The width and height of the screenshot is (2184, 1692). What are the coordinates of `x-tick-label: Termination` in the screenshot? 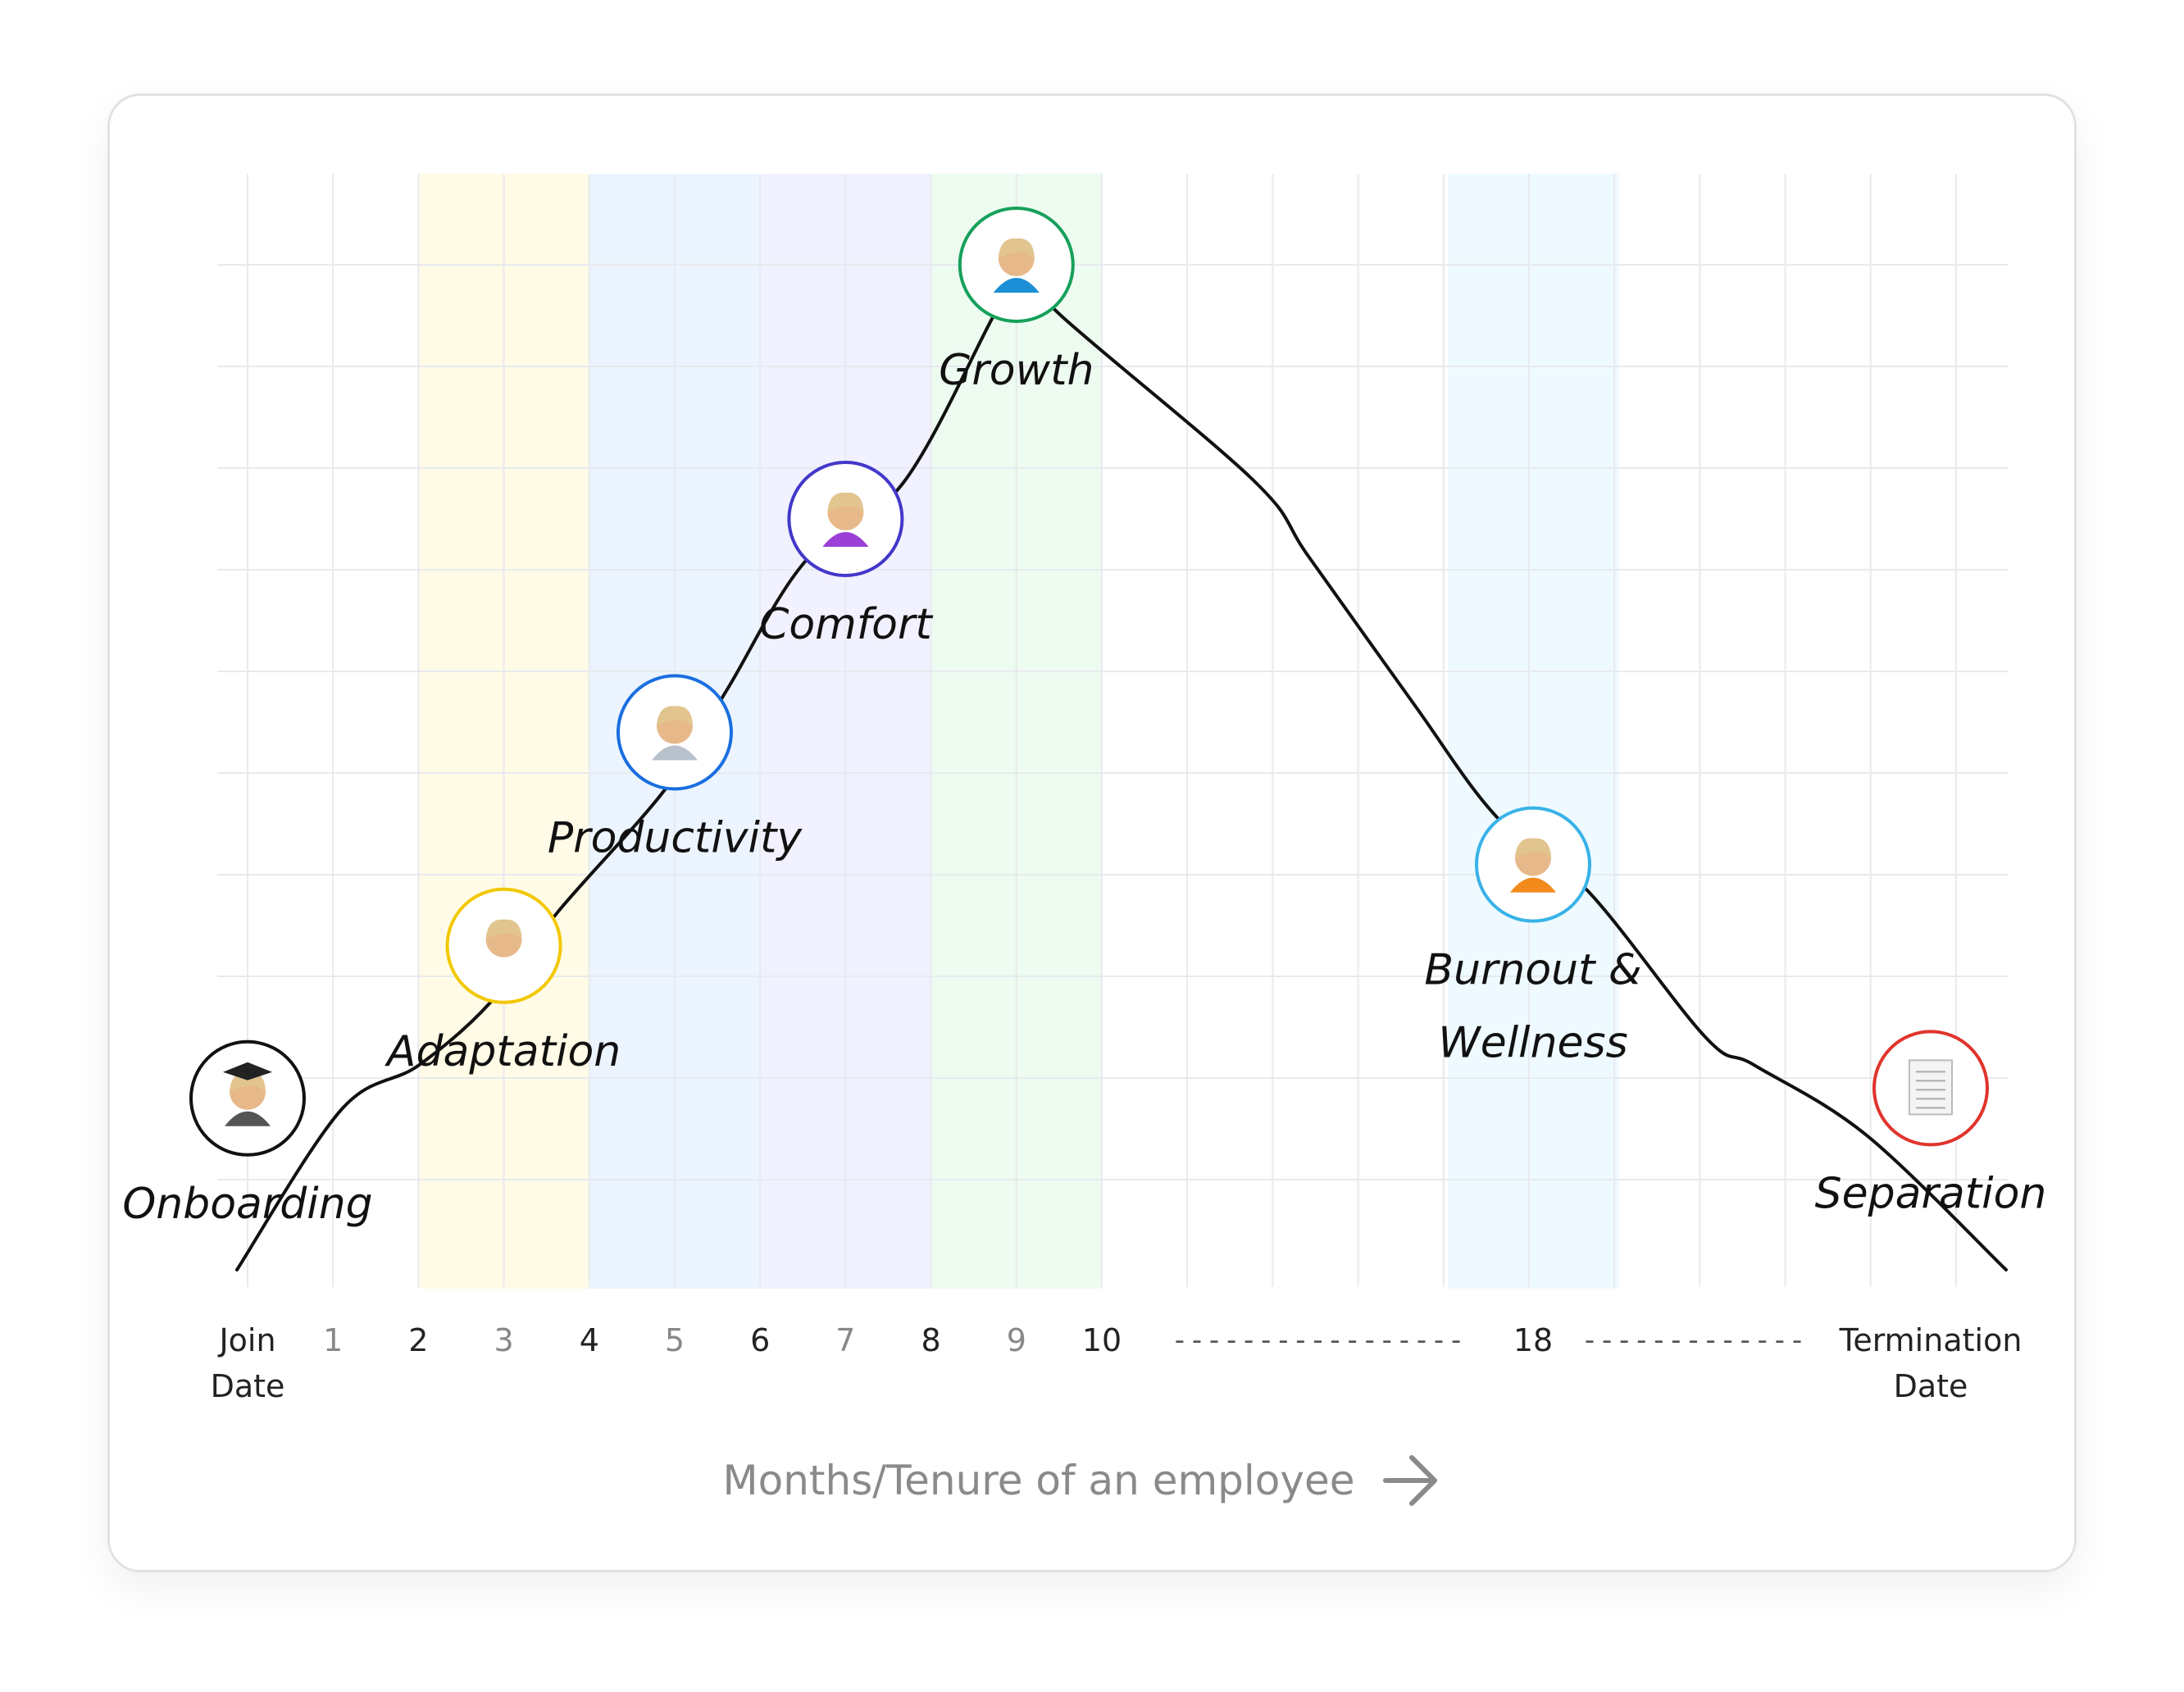 It's located at (1931, 1340).